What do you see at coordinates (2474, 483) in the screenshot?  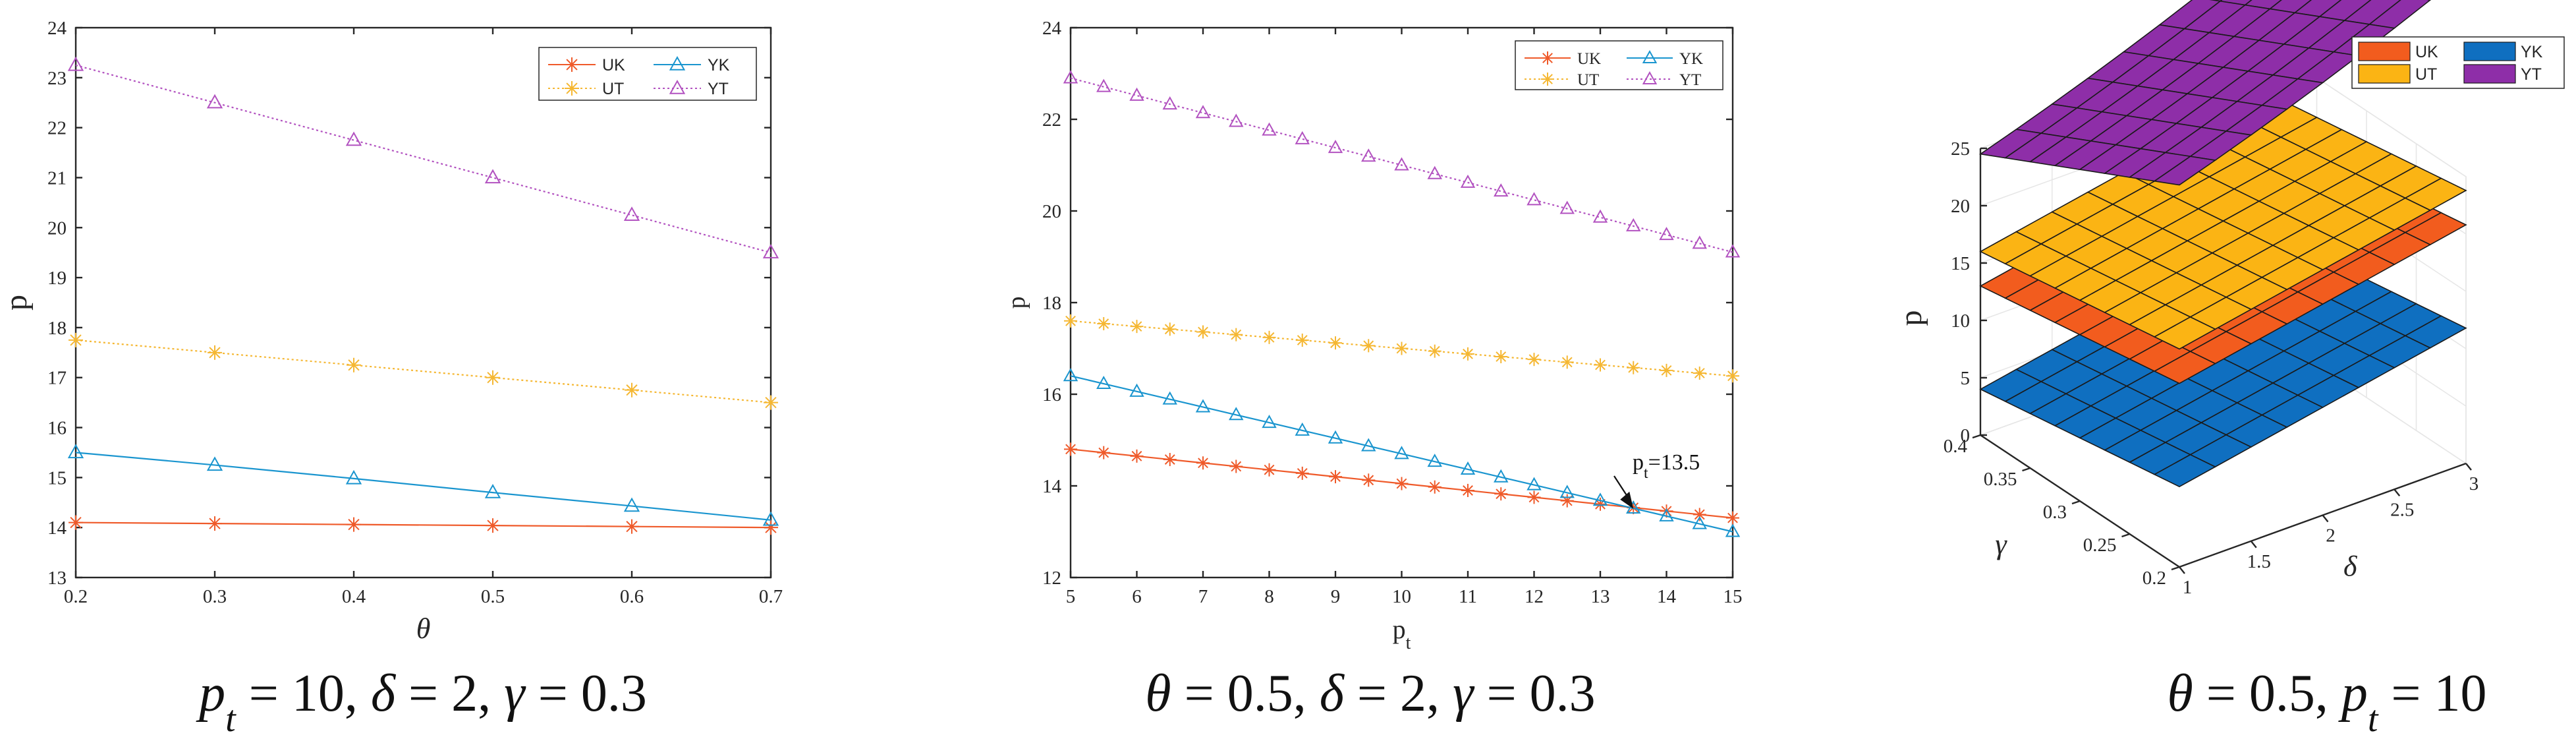 I see `delta-tick-label: 3` at bounding box center [2474, 483].